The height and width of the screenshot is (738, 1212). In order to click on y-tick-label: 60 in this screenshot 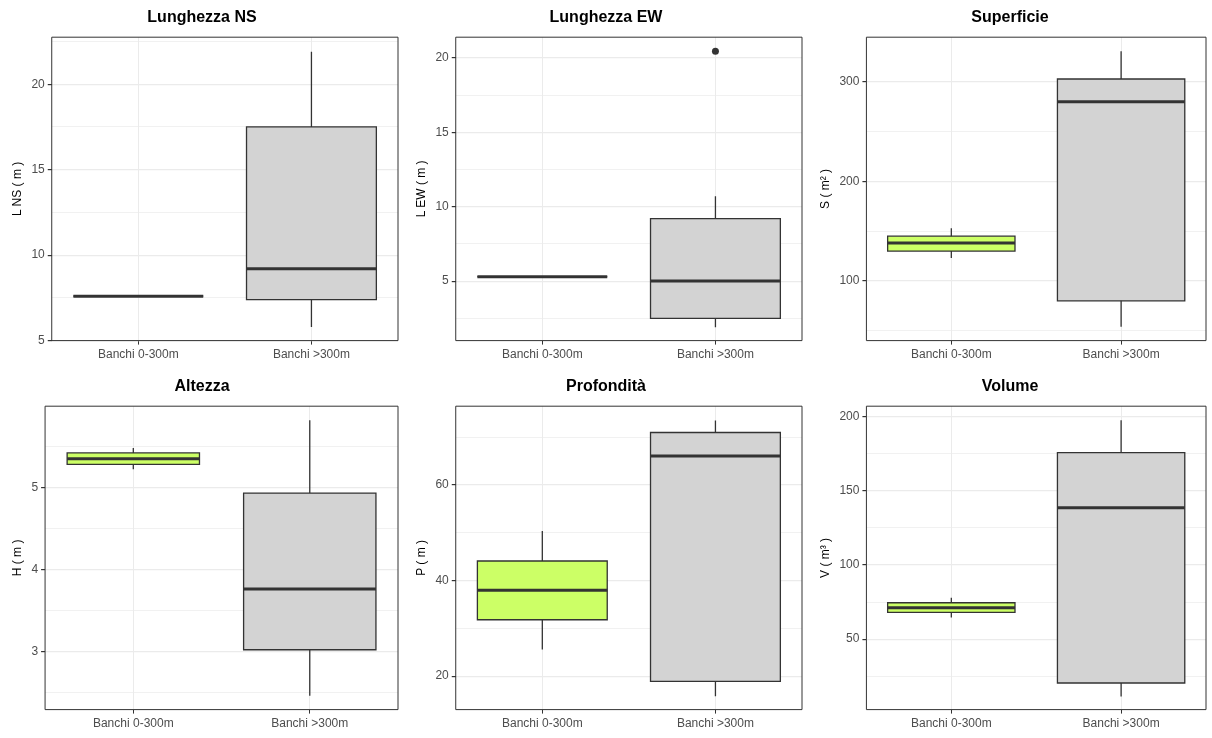, I will do `click(442, 484)`.